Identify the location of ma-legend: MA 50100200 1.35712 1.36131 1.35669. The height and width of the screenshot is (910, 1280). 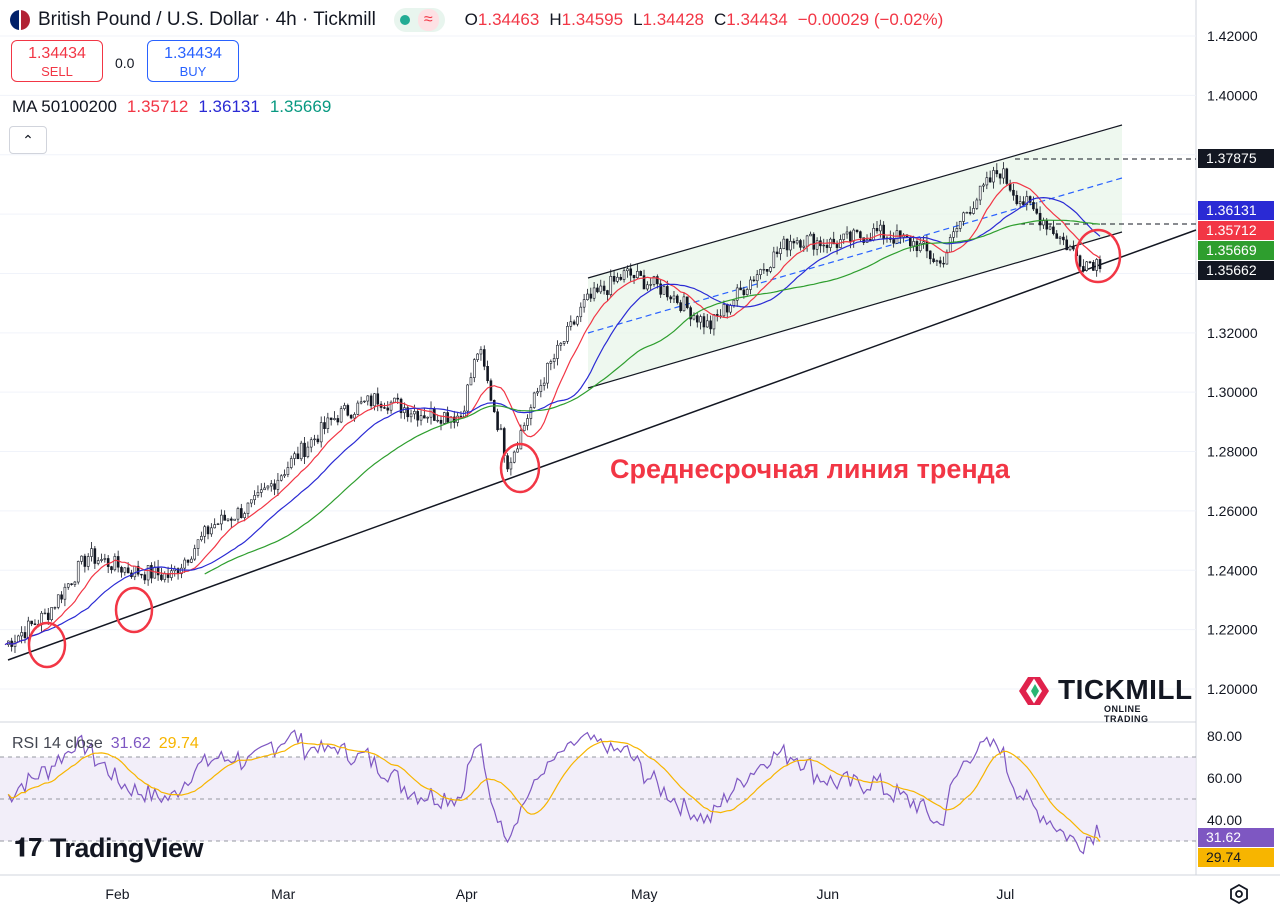
(171, 107).